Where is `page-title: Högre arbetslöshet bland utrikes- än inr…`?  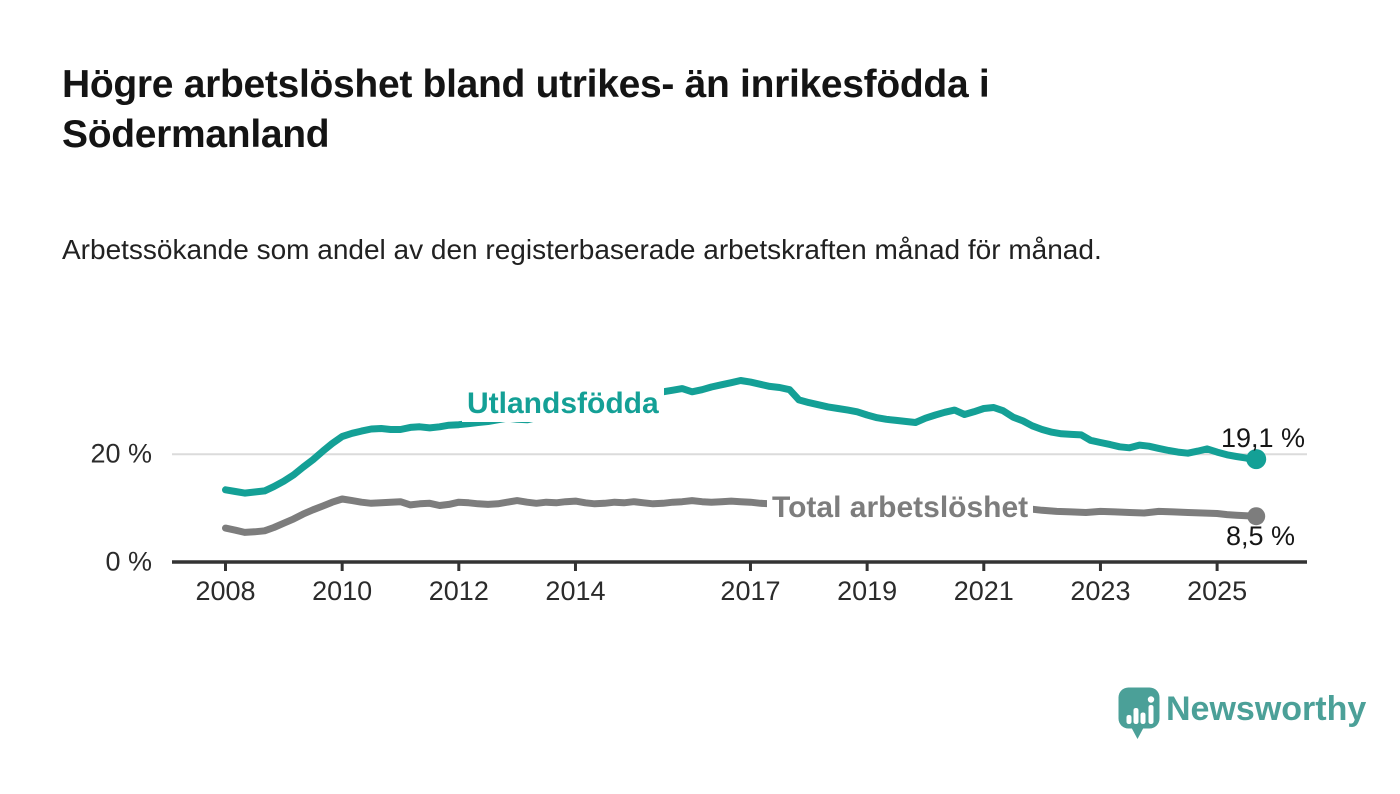
page-title: Högre arbetslöshet bland utrikes- än inr… is located at coordinates (526, 109).